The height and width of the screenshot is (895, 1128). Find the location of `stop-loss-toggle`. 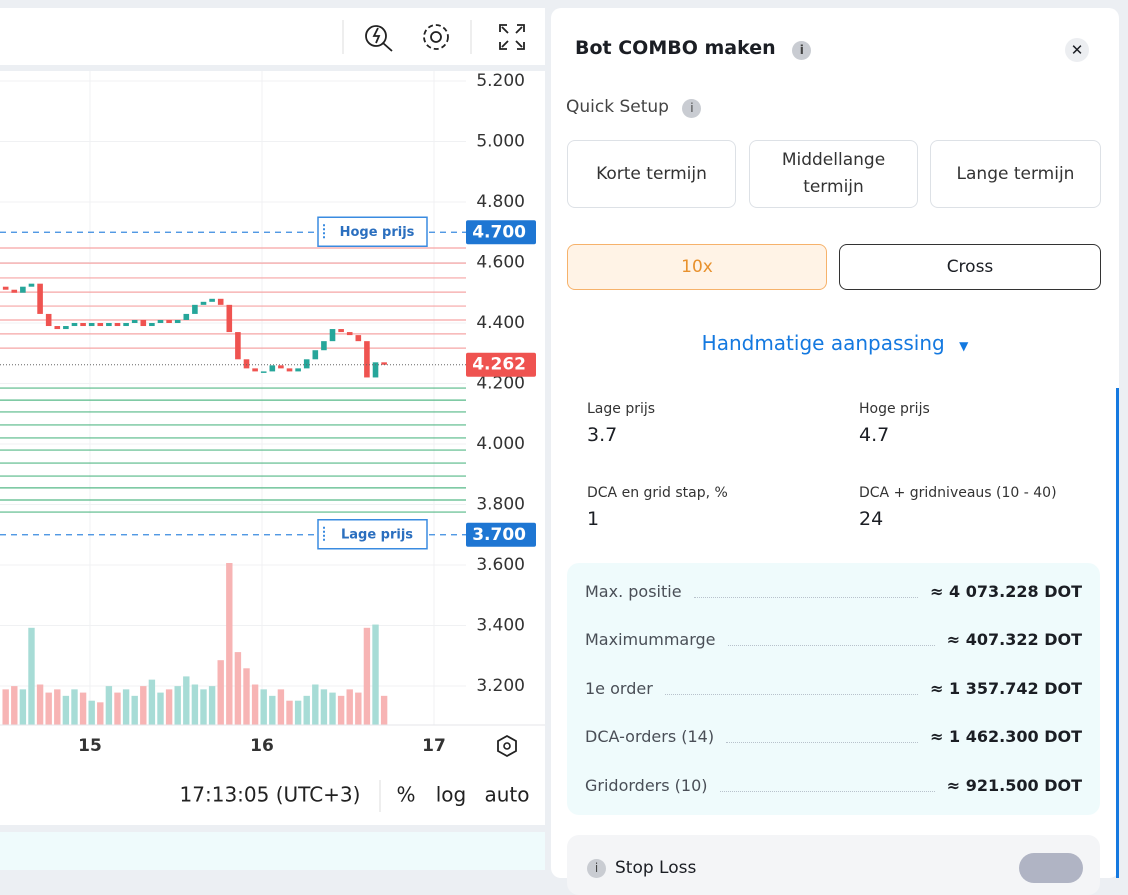

stop-loss-toggle is located at coordinates (1051, 868).